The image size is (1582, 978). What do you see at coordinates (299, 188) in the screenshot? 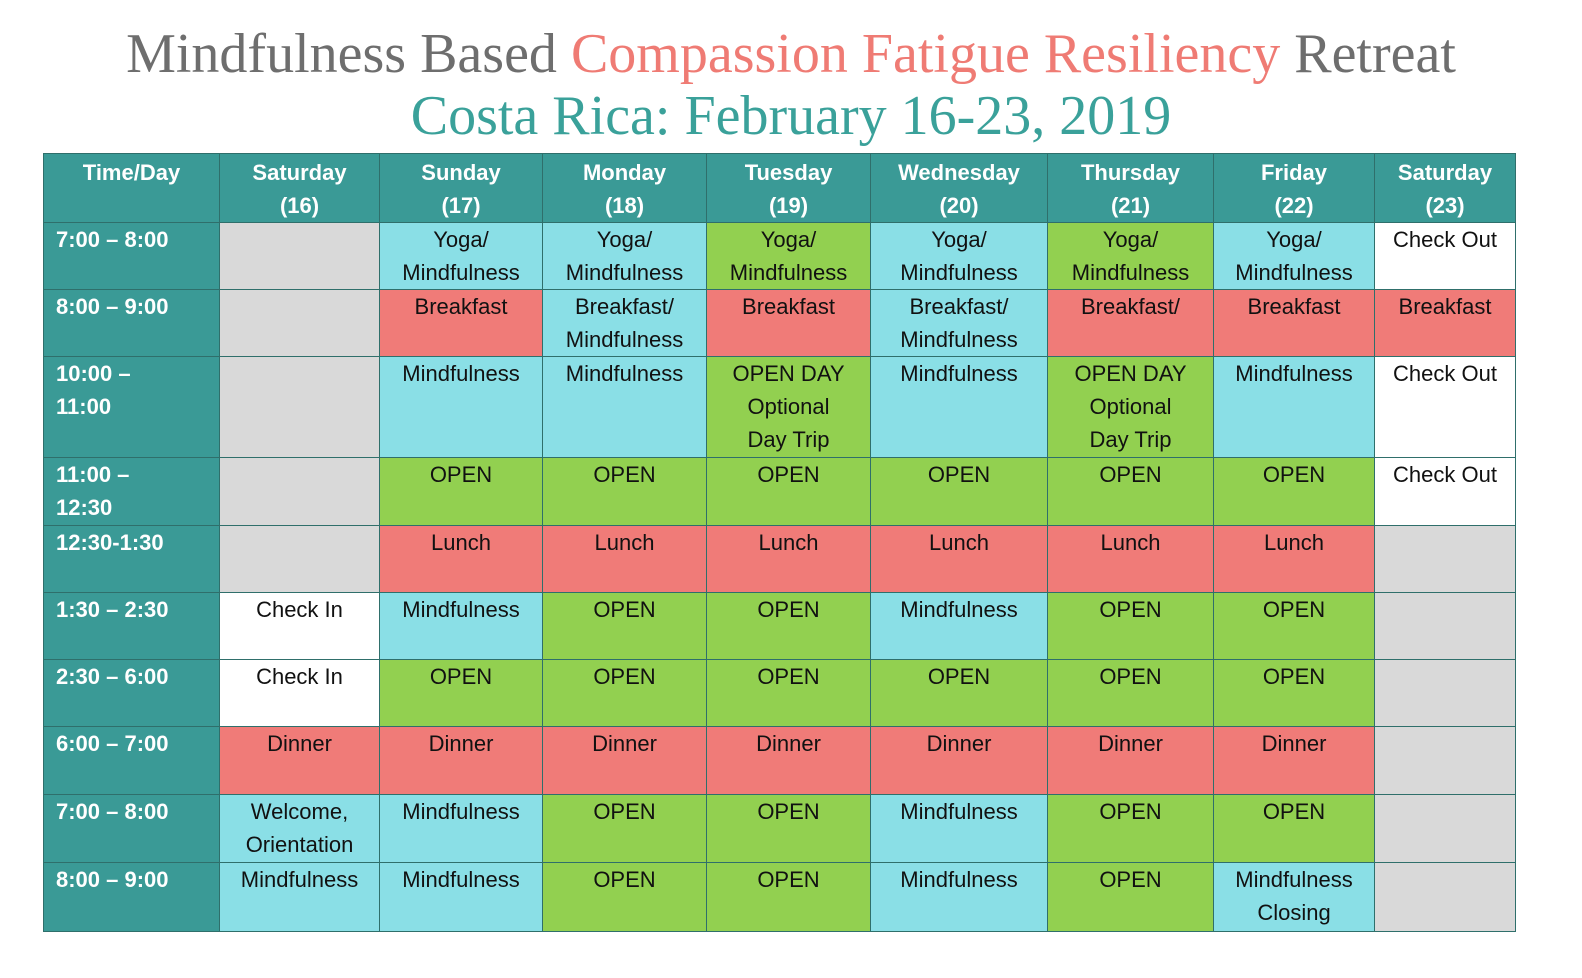
I see `header-day: Saturday (16)` at bounding box center [299, 188].